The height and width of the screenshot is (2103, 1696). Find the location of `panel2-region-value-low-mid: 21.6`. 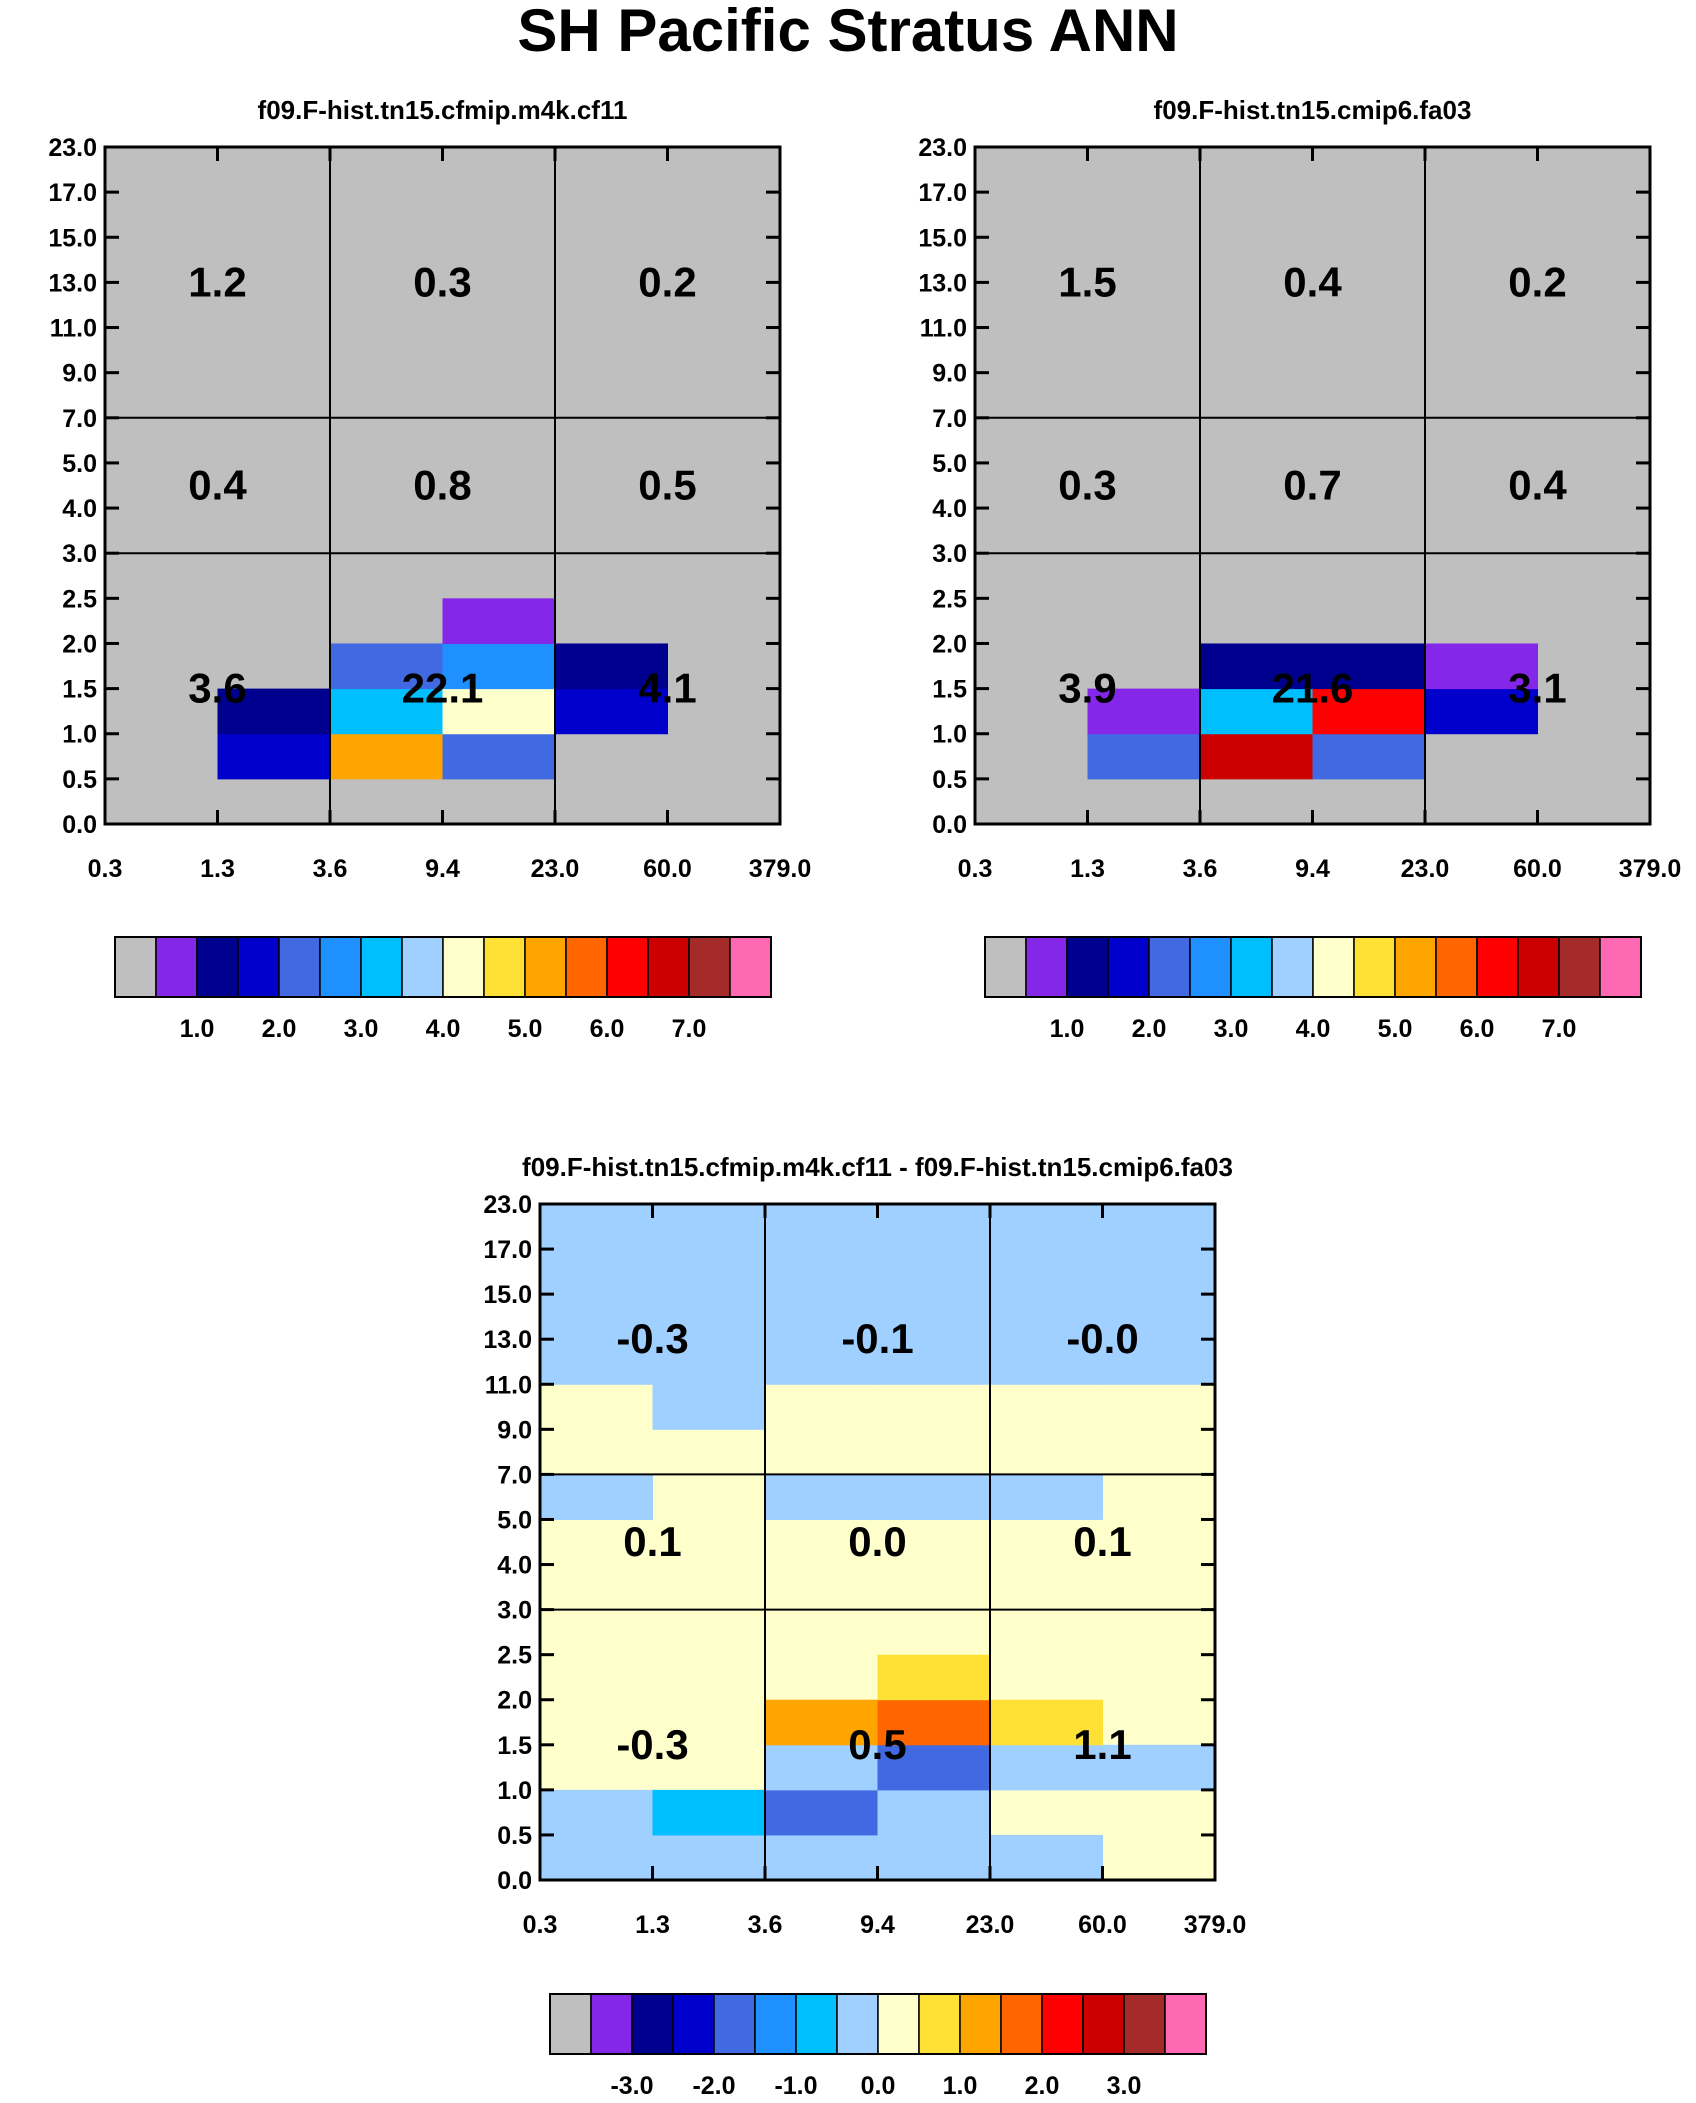

panel2-region-value-low-mid: 21.6 is located at coordinates (1313, 688).